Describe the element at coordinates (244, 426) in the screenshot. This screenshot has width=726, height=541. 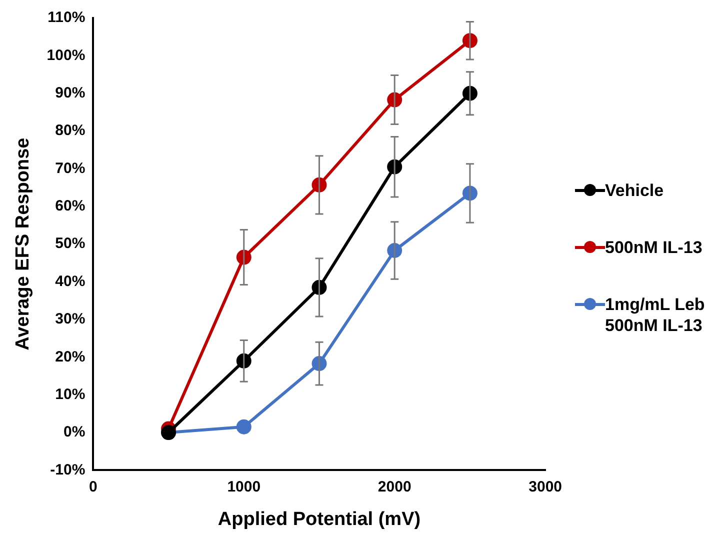
I see `point` at that location.